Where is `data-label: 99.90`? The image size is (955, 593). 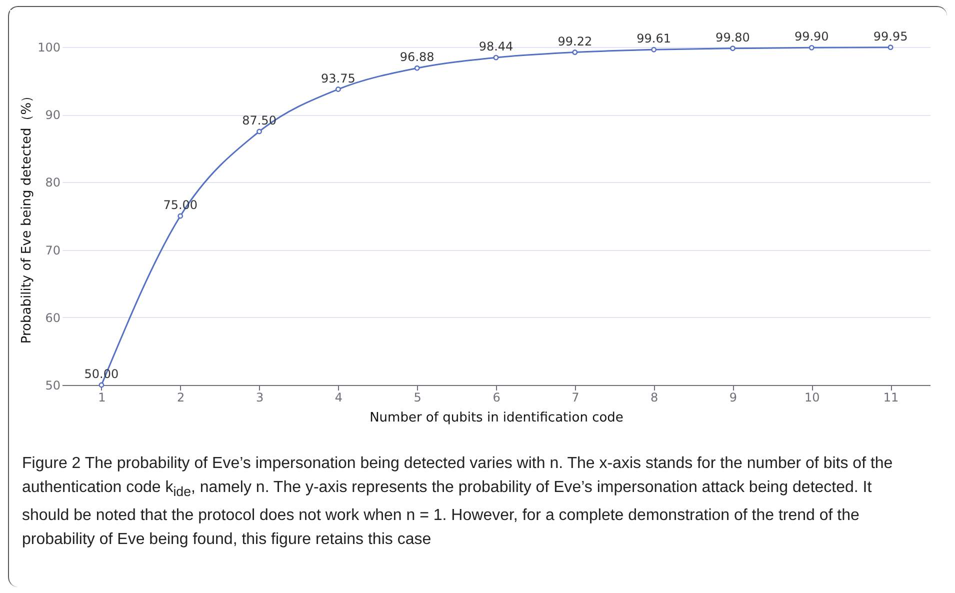 data-label: 99.90 is located at coordinates (811, 37).